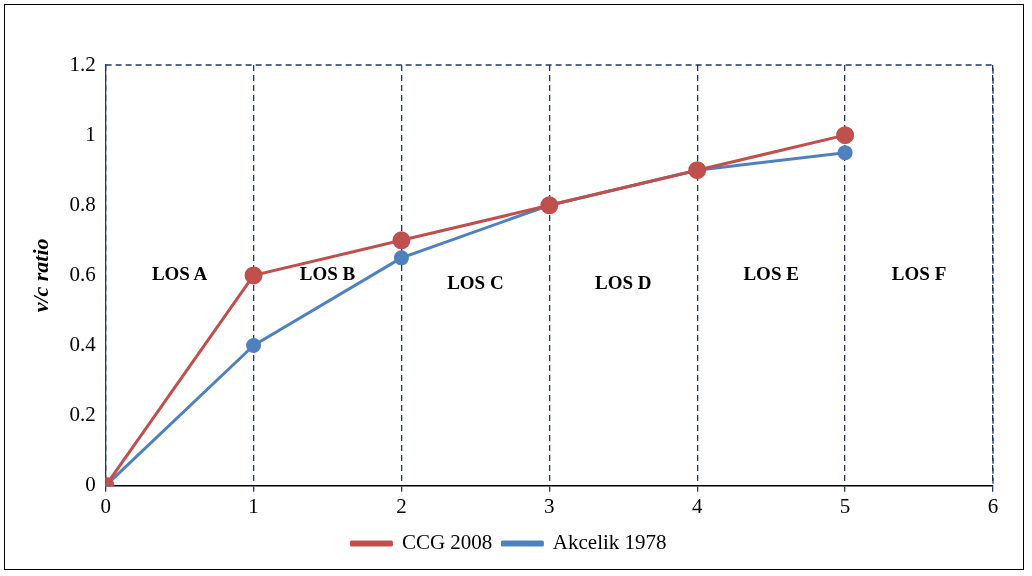 The image size is (1032, 576). Describe the element at coordinates (549, 505) in the screenshot. I see `x-tick-label: 3` at that location.